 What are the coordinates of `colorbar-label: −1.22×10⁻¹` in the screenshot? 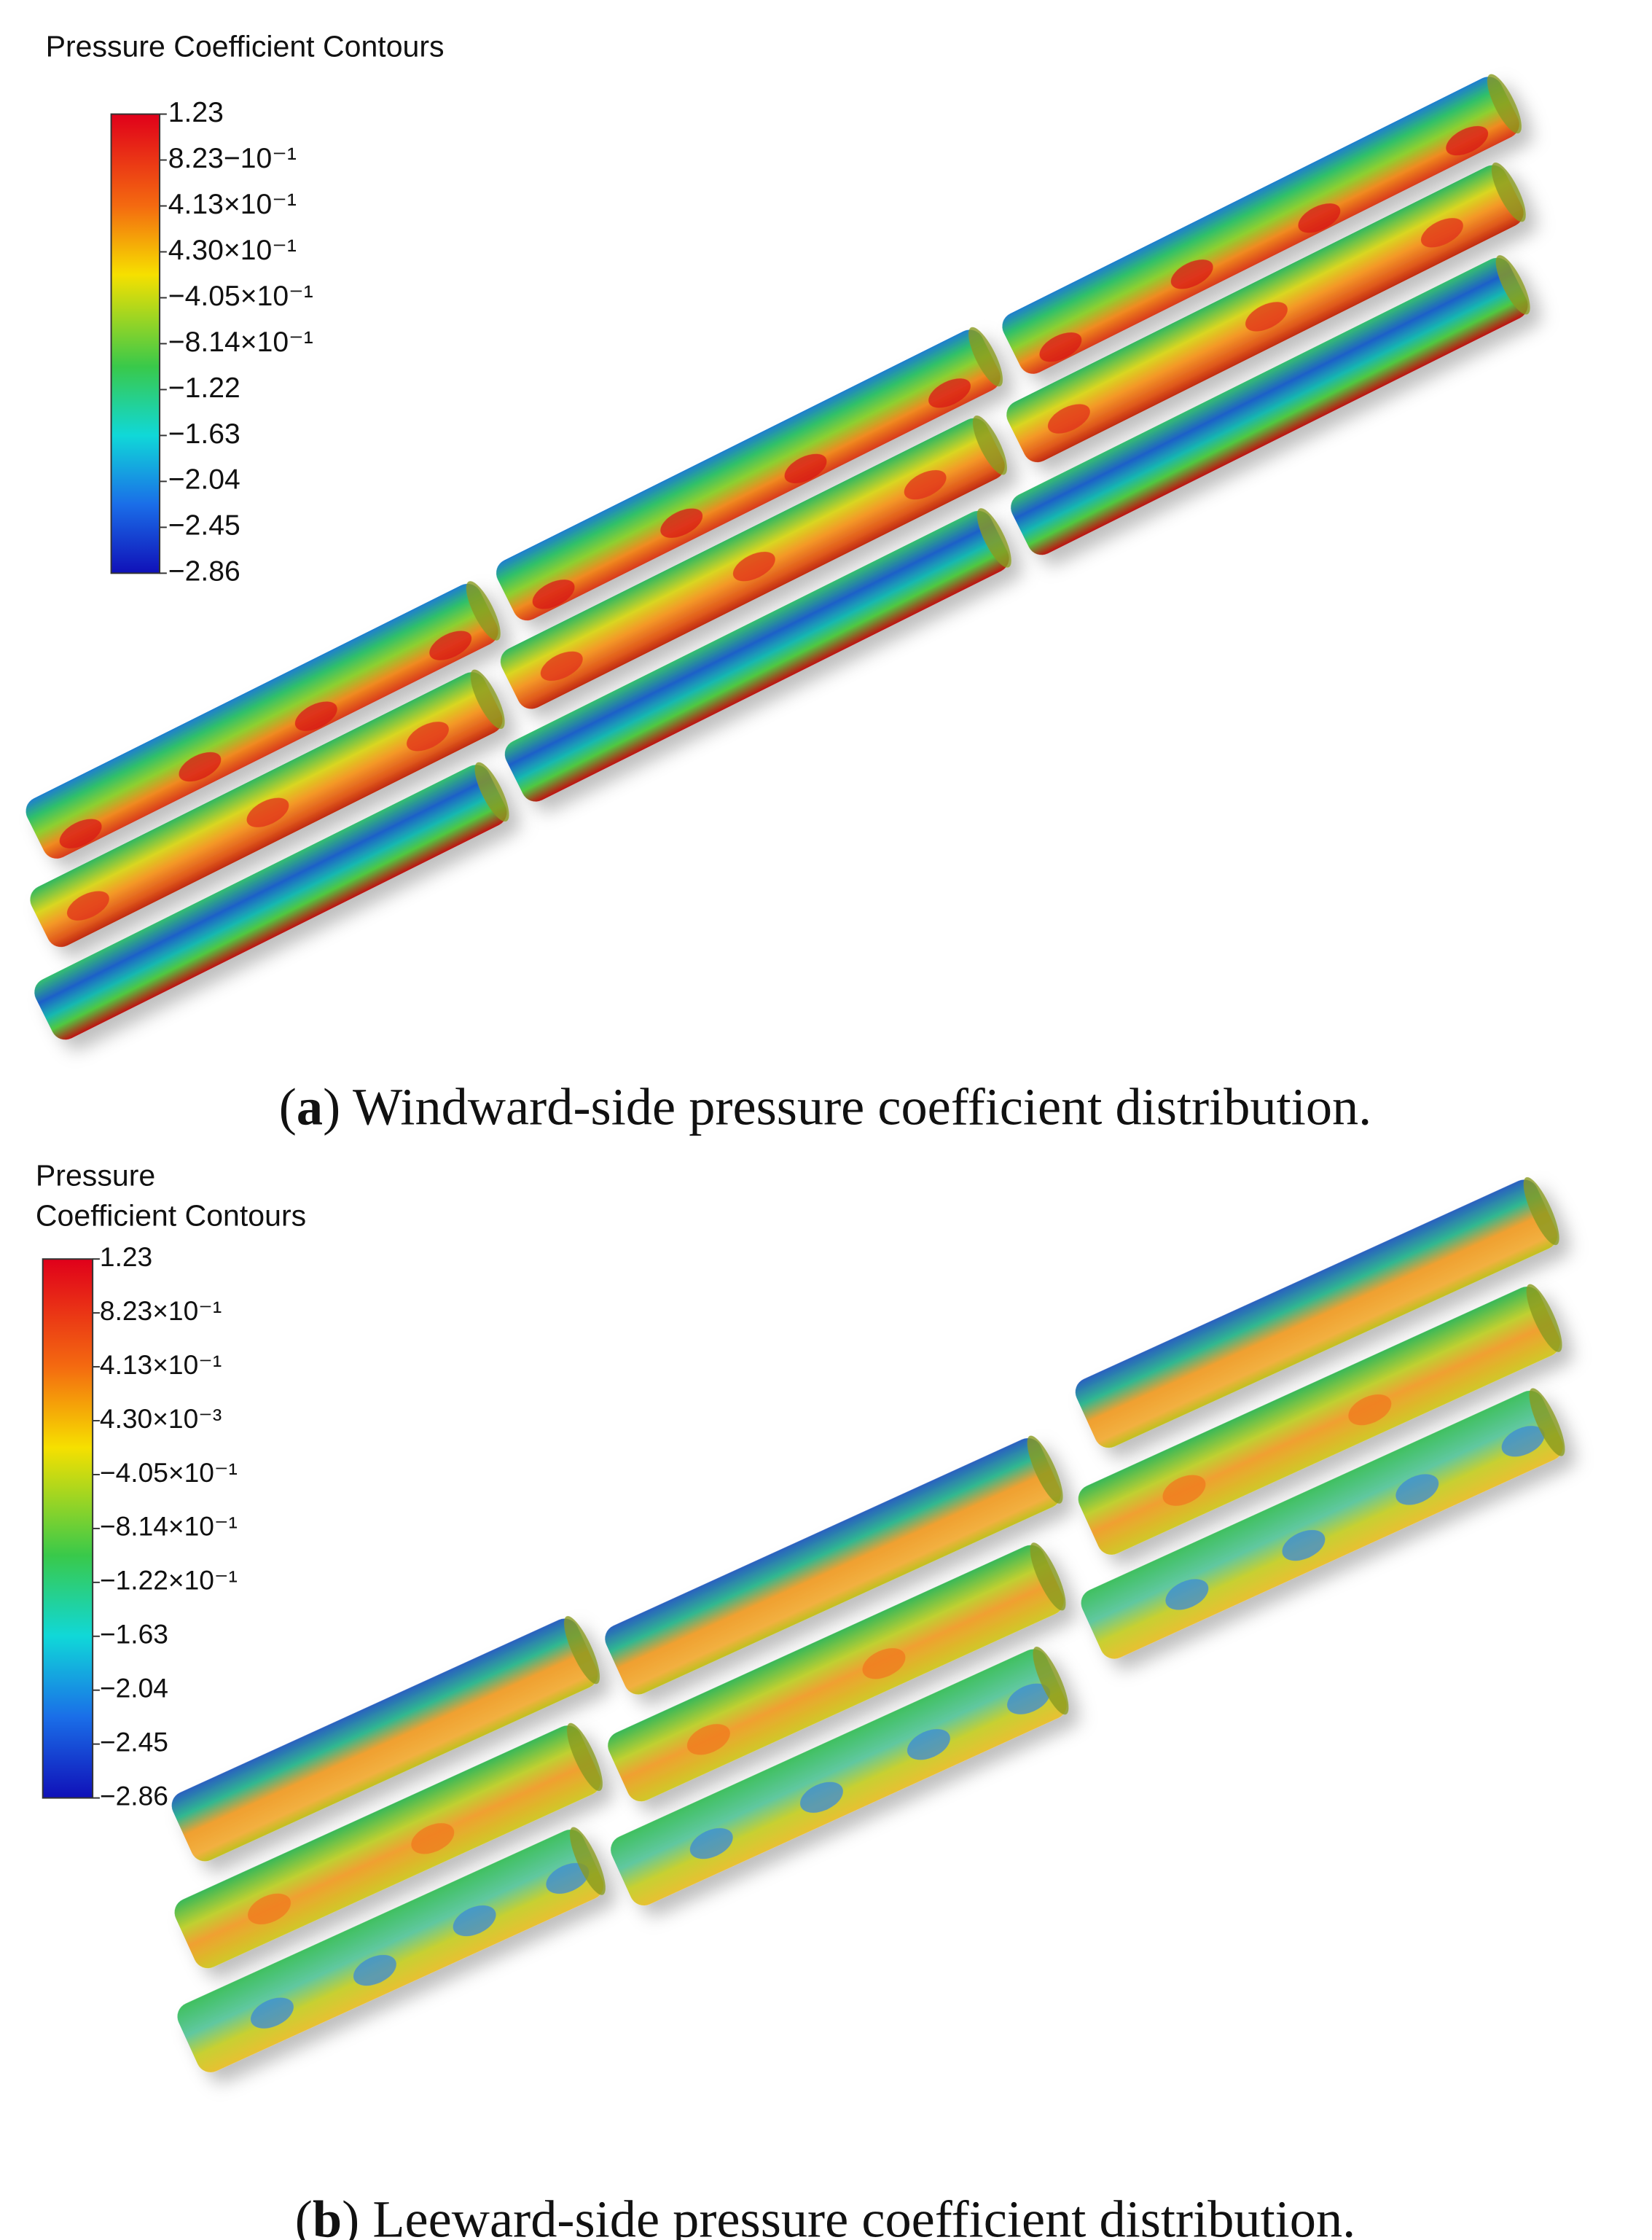 It's located at (169, 1580).